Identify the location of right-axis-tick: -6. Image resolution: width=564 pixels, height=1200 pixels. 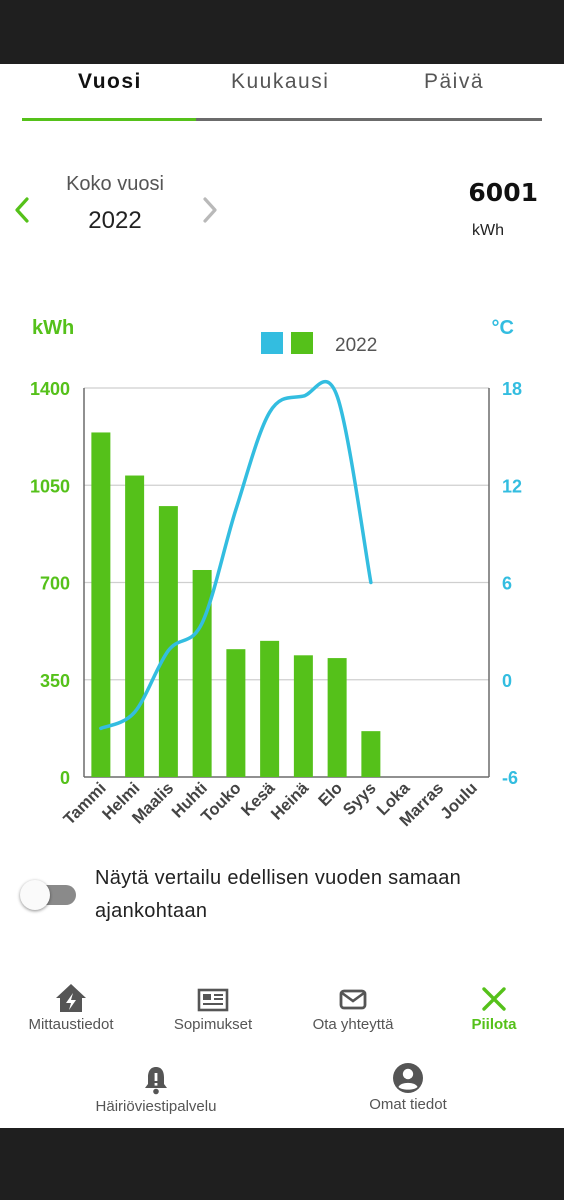
(510, 778).